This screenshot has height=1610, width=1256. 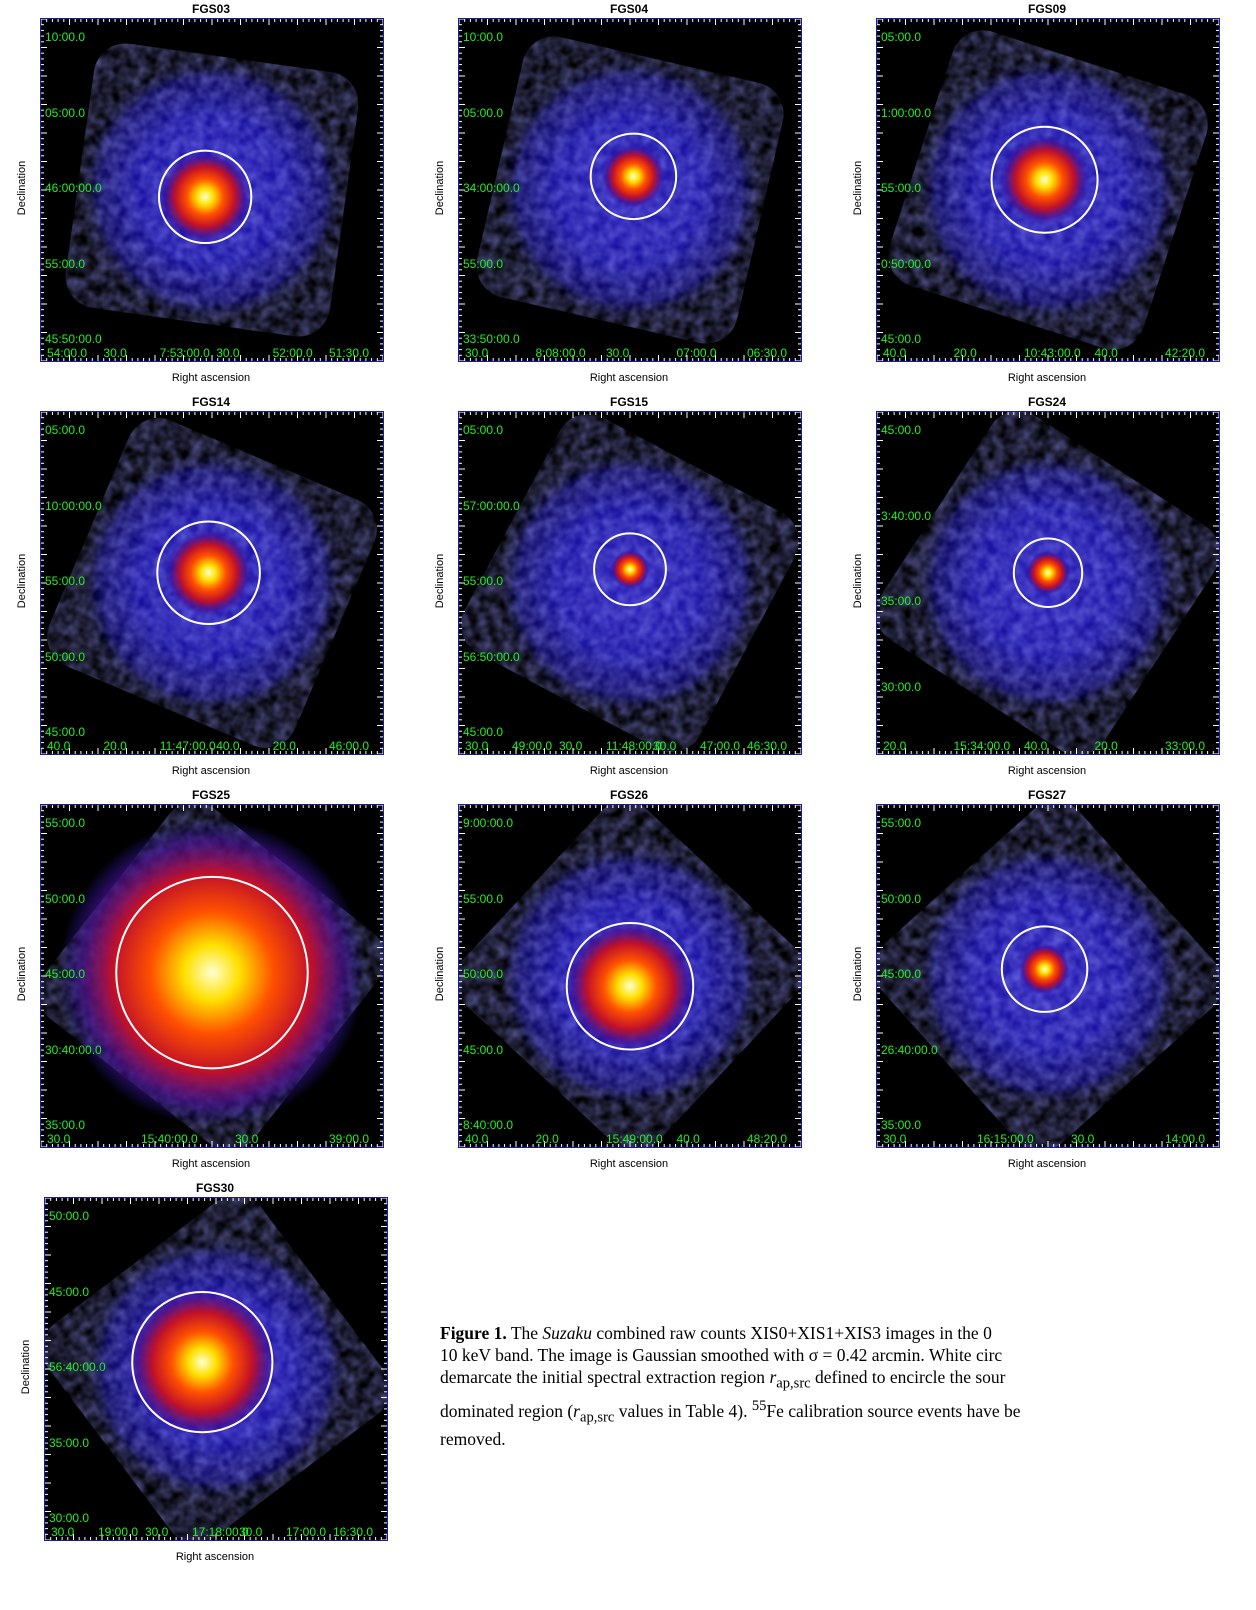 What do you see at coordinates (696, 353) in the screenshot?
I see `ra-tick-label: 07:00.0` at bounding box center [696, 353].